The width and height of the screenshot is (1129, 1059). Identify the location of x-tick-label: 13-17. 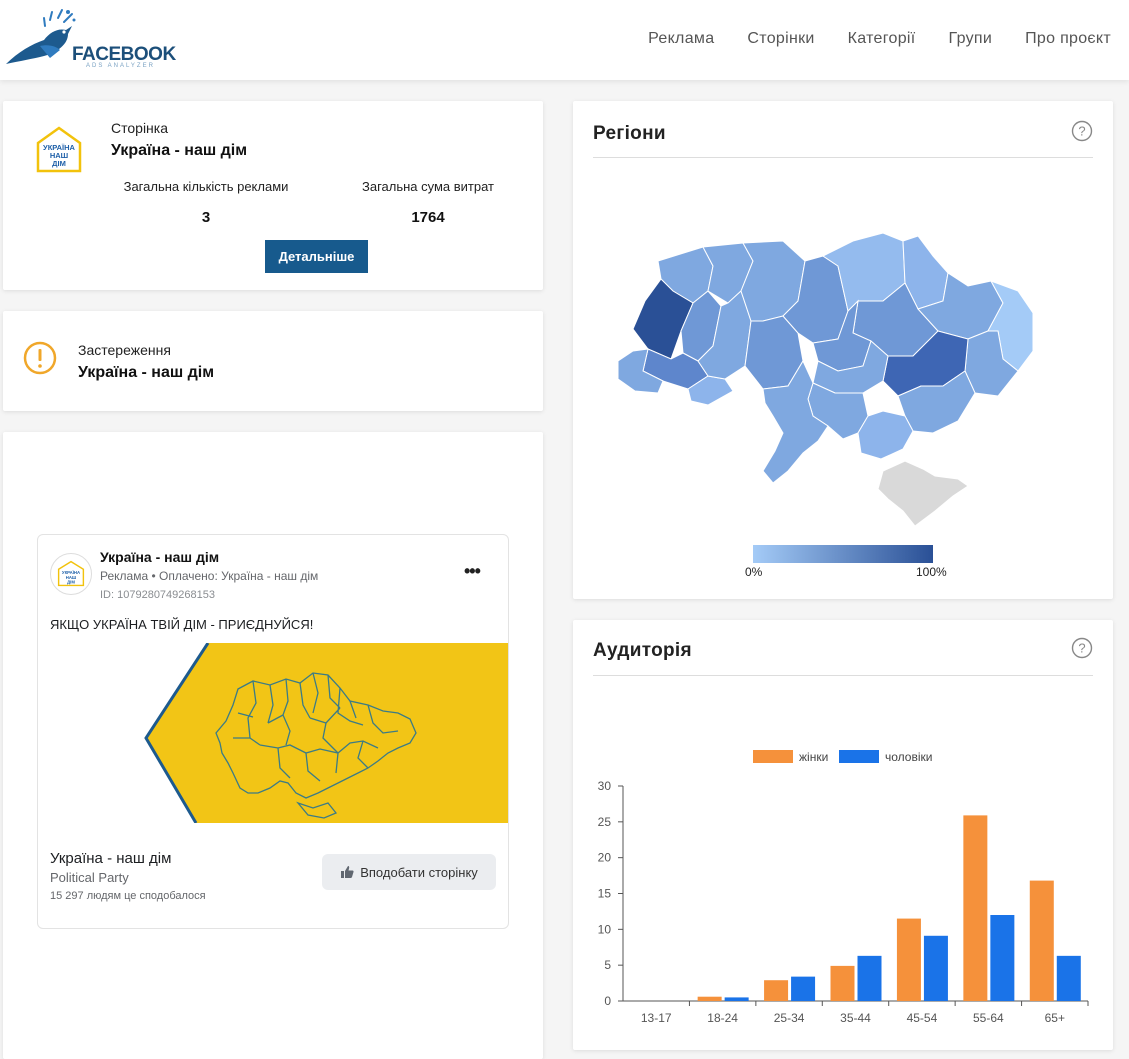
(656, 1018).